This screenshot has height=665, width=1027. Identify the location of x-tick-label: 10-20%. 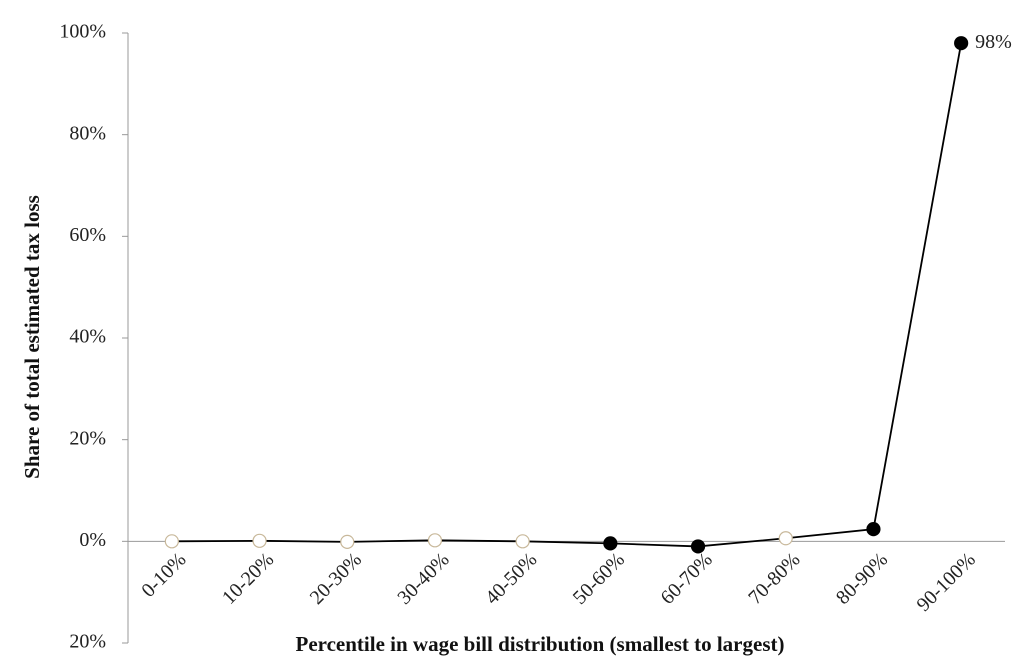
(248, 579).